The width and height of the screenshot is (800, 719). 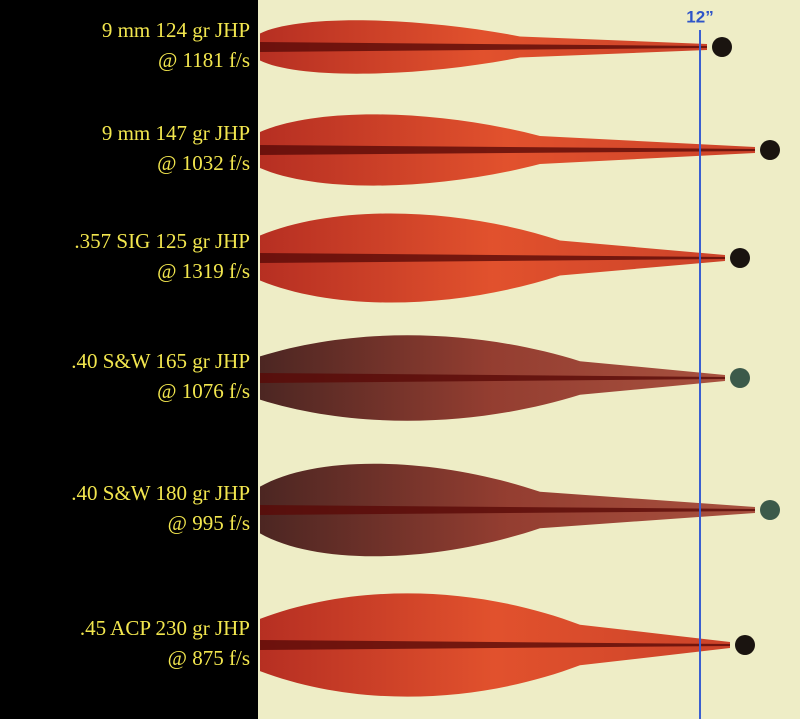 I want to click on velocity-label: @ 995 f/s, so click(x=209, y=523).